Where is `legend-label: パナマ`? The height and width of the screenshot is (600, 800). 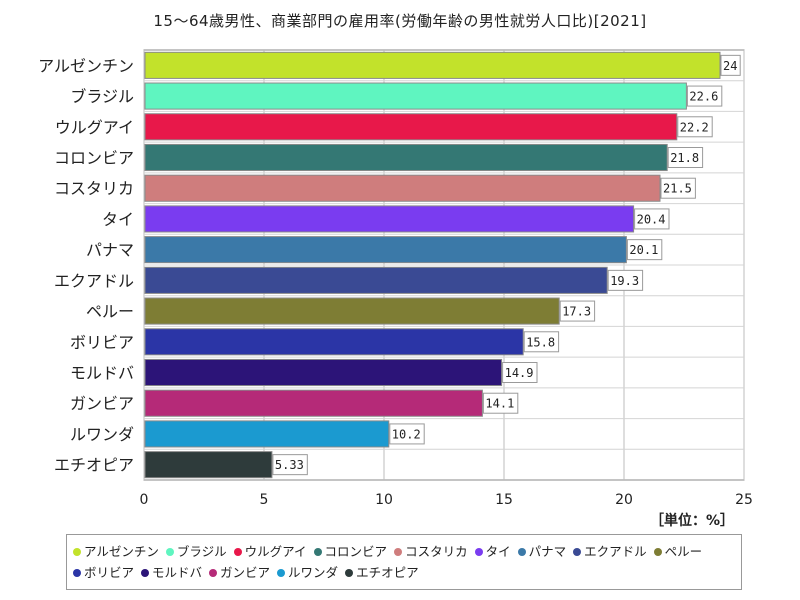
legend-label: パナマ is located at coordinates (547, 551).